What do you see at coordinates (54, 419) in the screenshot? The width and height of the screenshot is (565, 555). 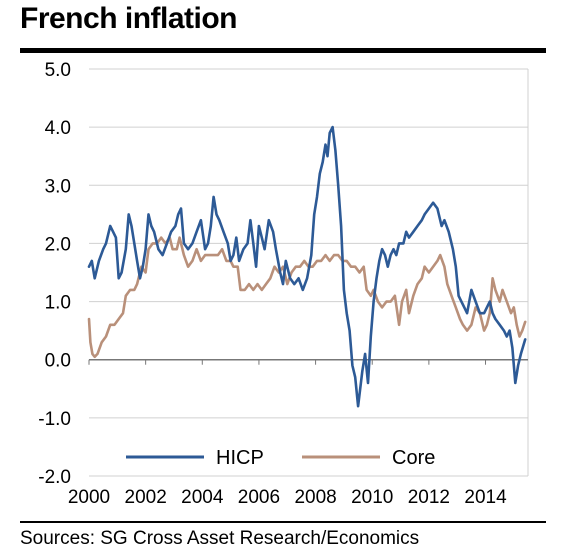 I see `y-tick-label: -1.0` at bounding box center [54, 419].